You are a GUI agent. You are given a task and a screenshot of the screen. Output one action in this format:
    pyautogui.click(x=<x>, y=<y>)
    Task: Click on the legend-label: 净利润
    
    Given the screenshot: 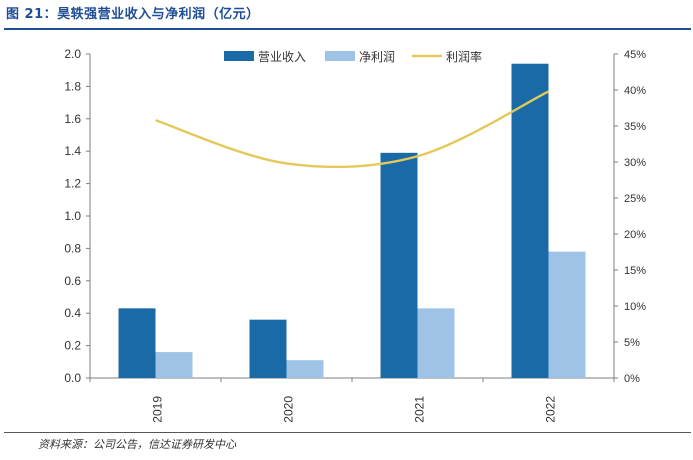 What is the action you would take?
    pyautogui.click(x=377, y=57)
    